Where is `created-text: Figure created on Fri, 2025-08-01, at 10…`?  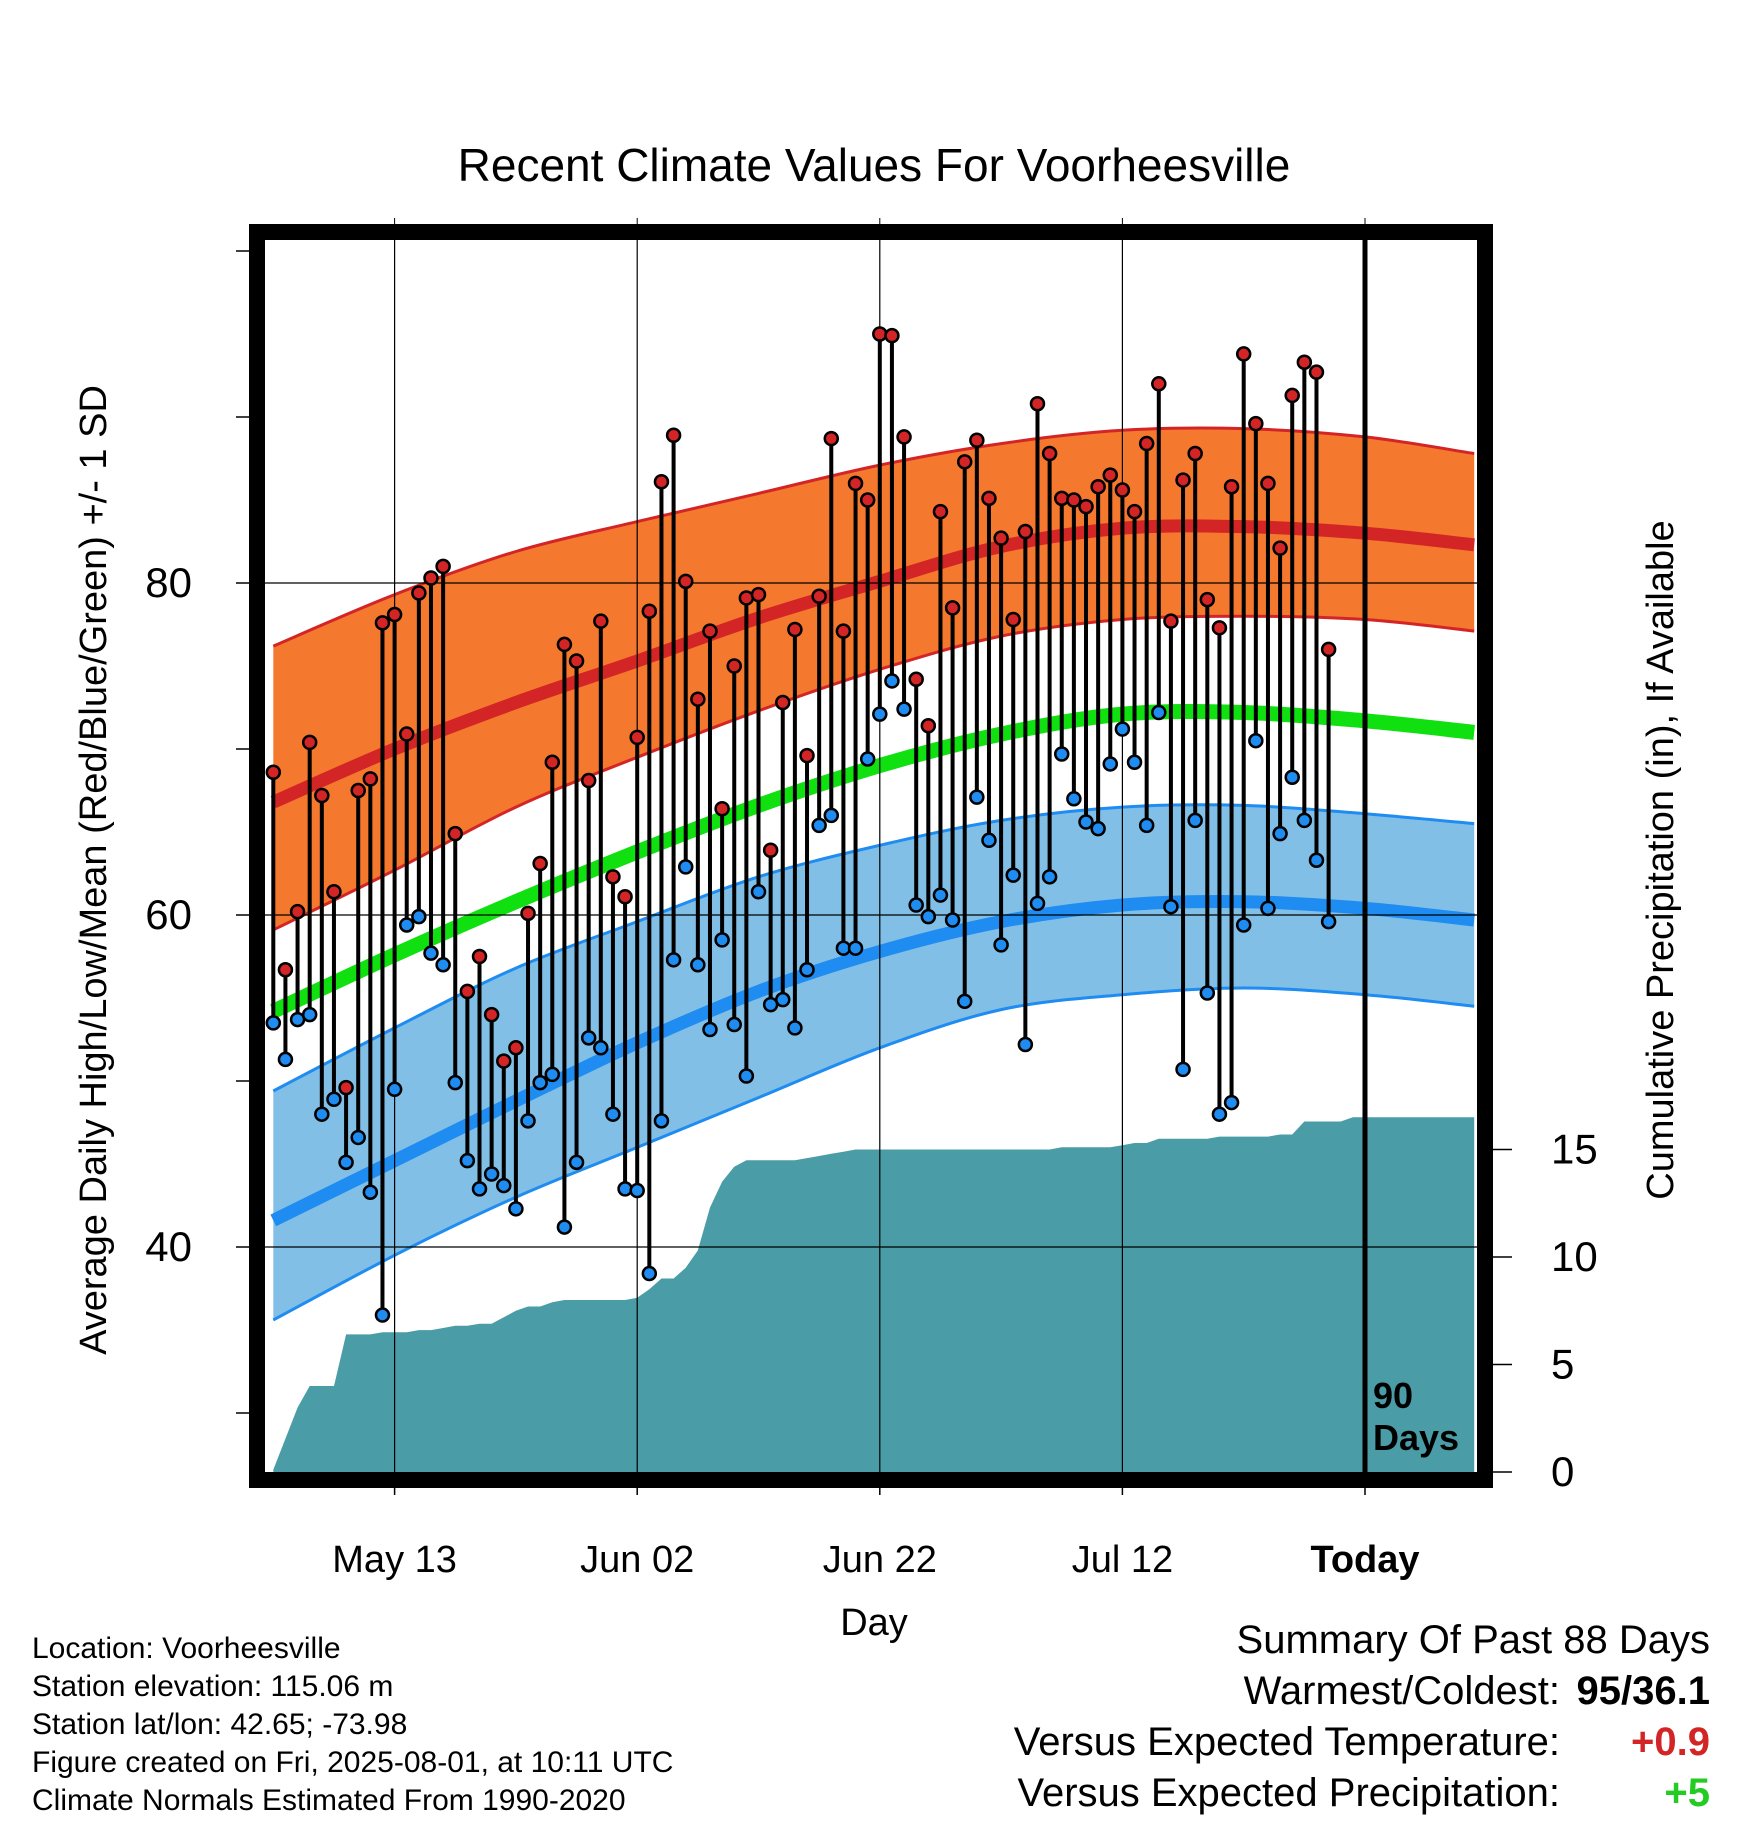 created-text: Figure created on Fri, 2025-08-01, at 10… is located at coordinates (353, 1762).